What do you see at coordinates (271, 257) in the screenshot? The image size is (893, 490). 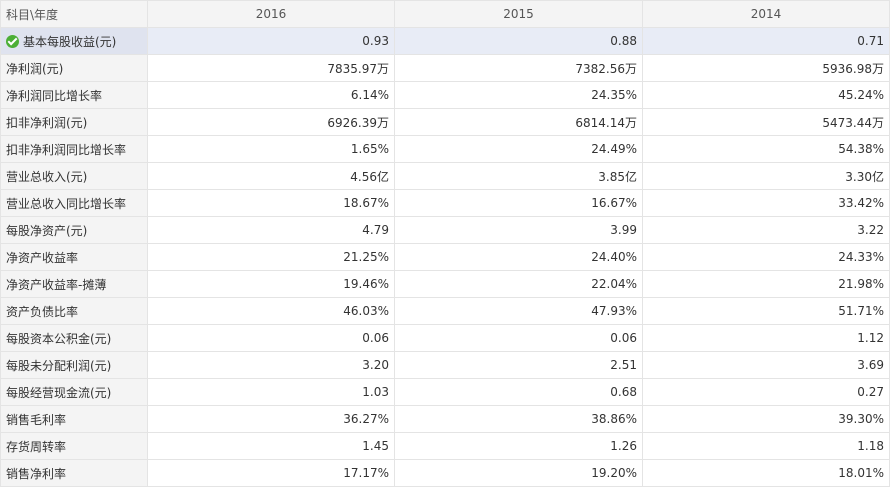 I see `value-cell-2016: 21.25%` at bounding box center [271, 257].